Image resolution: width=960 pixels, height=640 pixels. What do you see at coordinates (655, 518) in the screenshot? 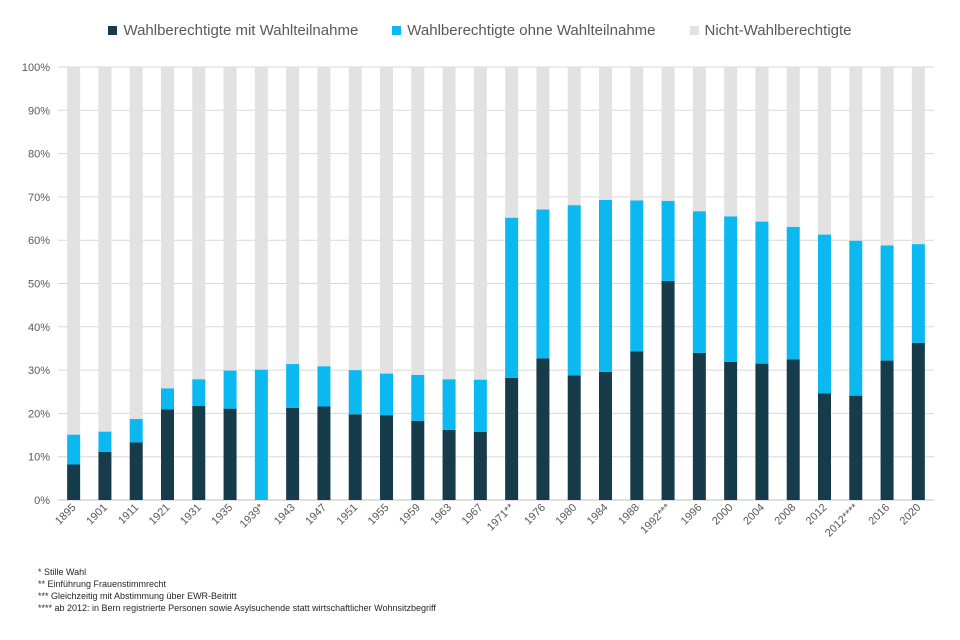
I see `x-tick-label: 1992***` at bounding box center [655, 518].